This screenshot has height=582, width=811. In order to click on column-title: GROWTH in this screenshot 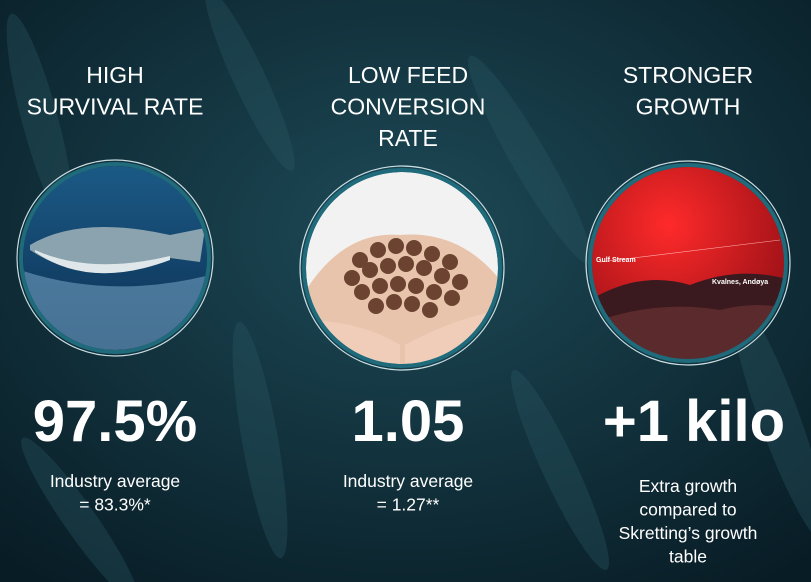, I will do `click(688, 107)`.